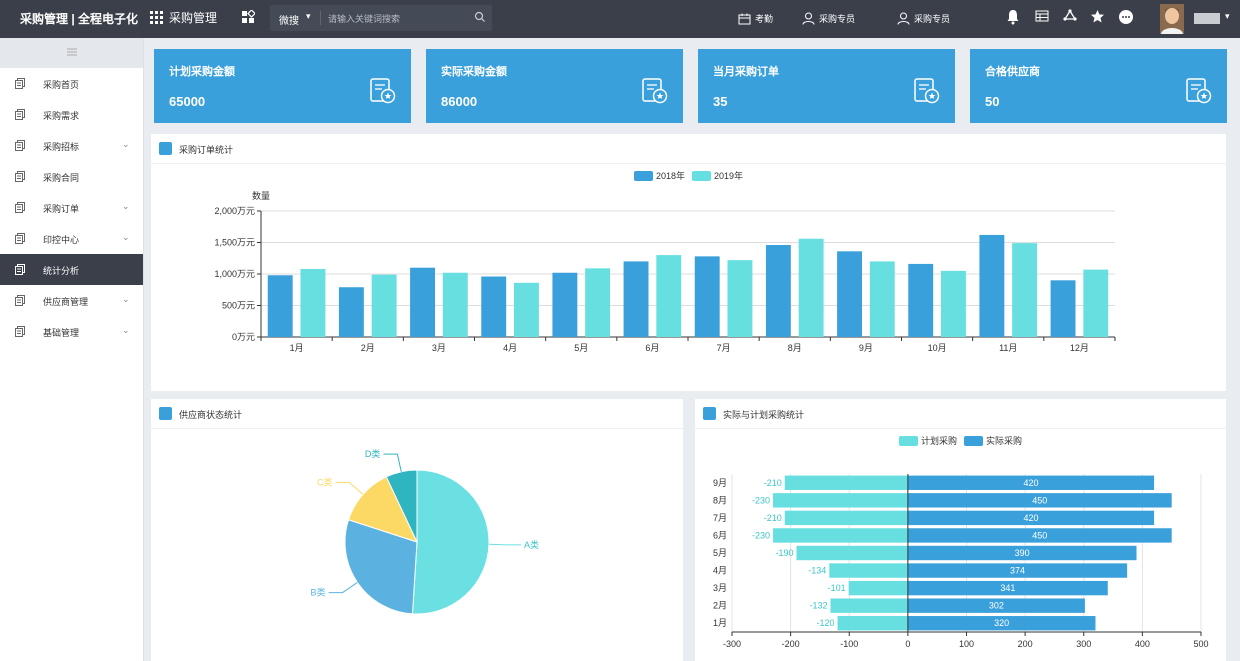  I want to click on panel-title: 采购订单统计, so click(206, 150).